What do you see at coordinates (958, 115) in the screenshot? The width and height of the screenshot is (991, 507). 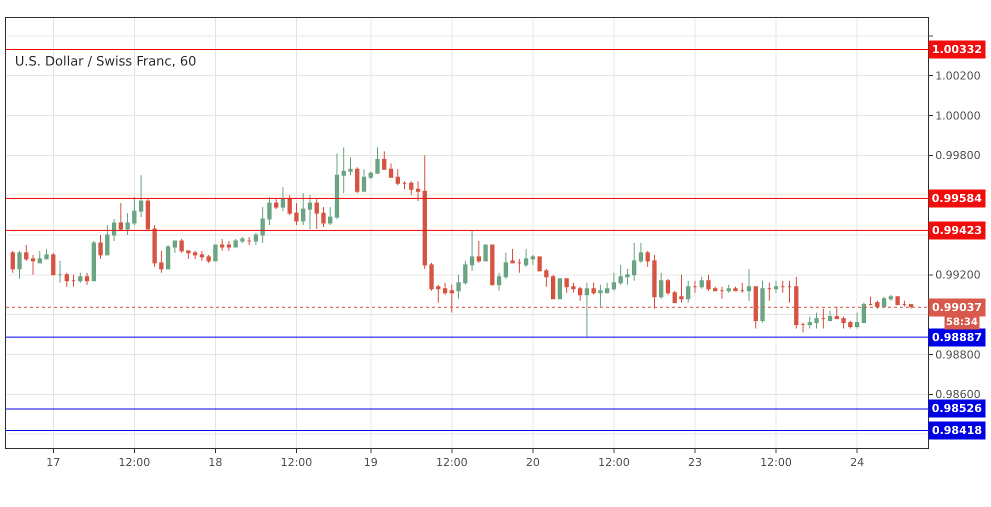 I see `y-tick-label: 1.00000` at bounding box center [958, 115].